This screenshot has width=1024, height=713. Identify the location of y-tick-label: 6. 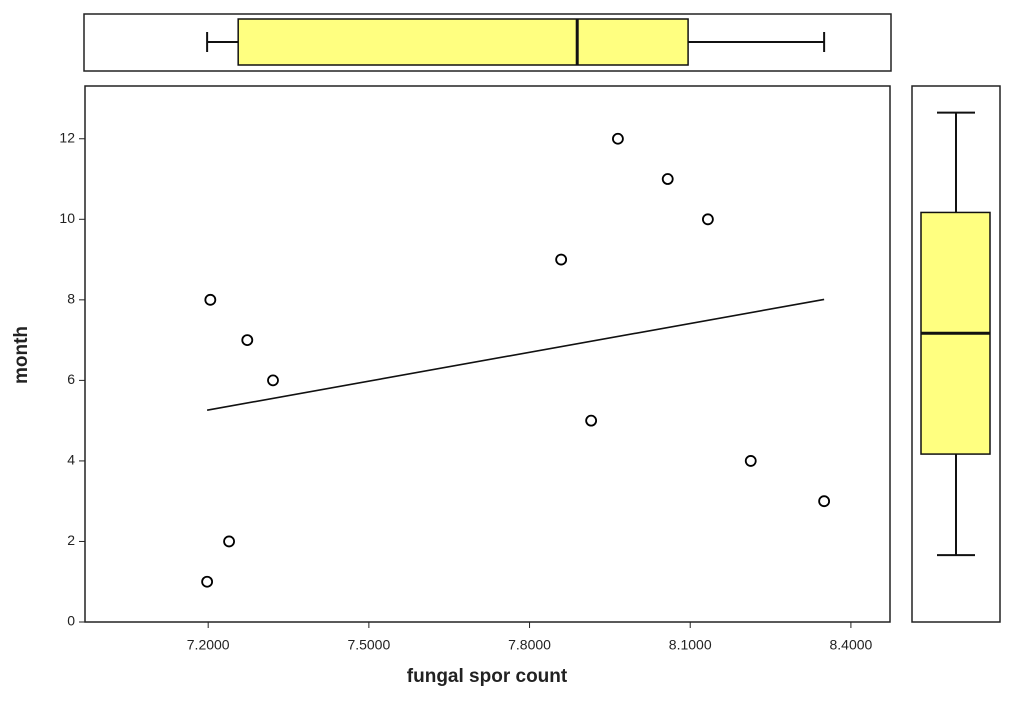
(71, 379).